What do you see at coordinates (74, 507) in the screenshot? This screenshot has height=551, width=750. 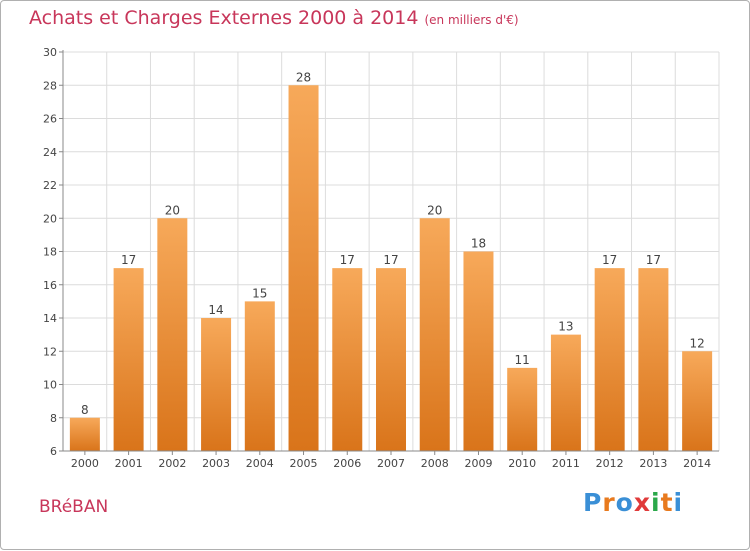 I see `place-name: BRéBAN` at bounding box center [74, 507].